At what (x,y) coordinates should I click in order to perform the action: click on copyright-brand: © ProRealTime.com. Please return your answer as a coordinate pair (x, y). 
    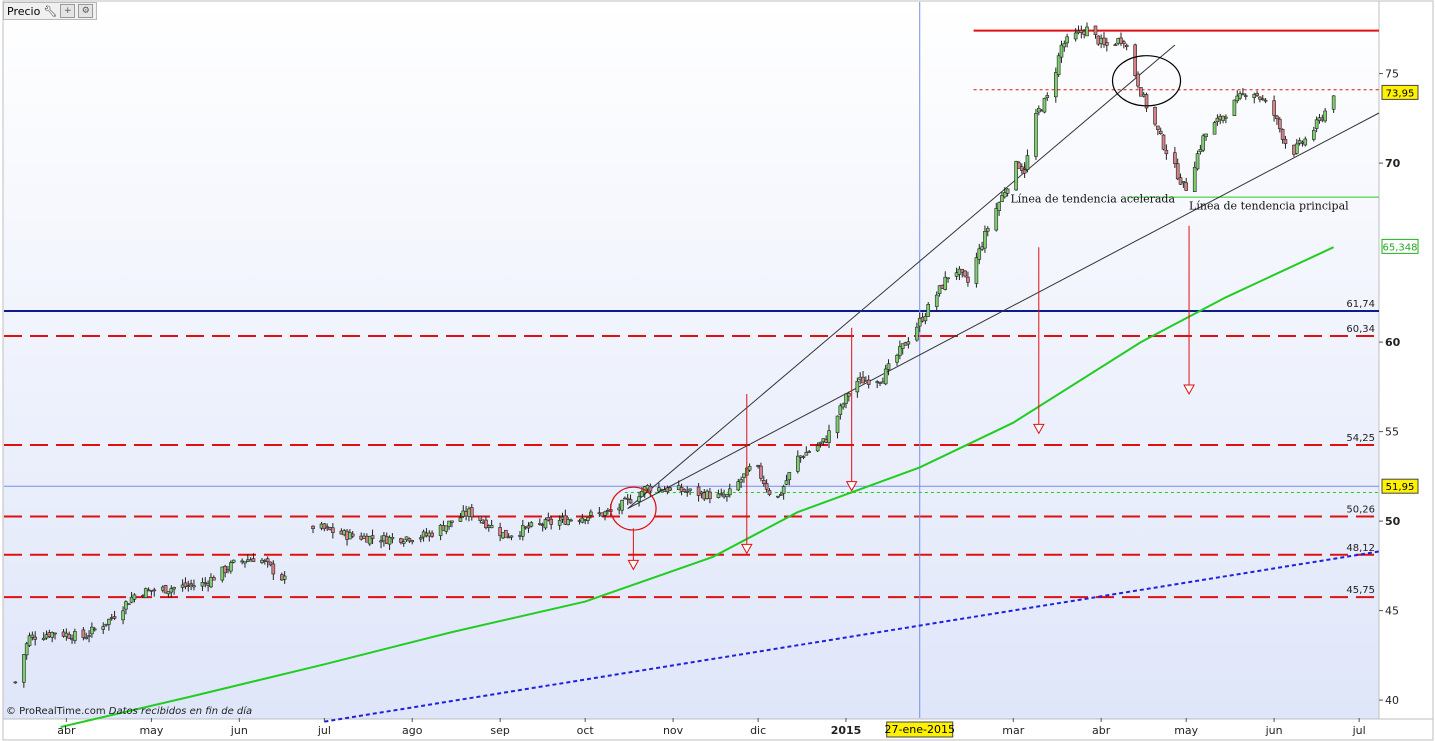
    Looking at the image, I should click on (56, 711).